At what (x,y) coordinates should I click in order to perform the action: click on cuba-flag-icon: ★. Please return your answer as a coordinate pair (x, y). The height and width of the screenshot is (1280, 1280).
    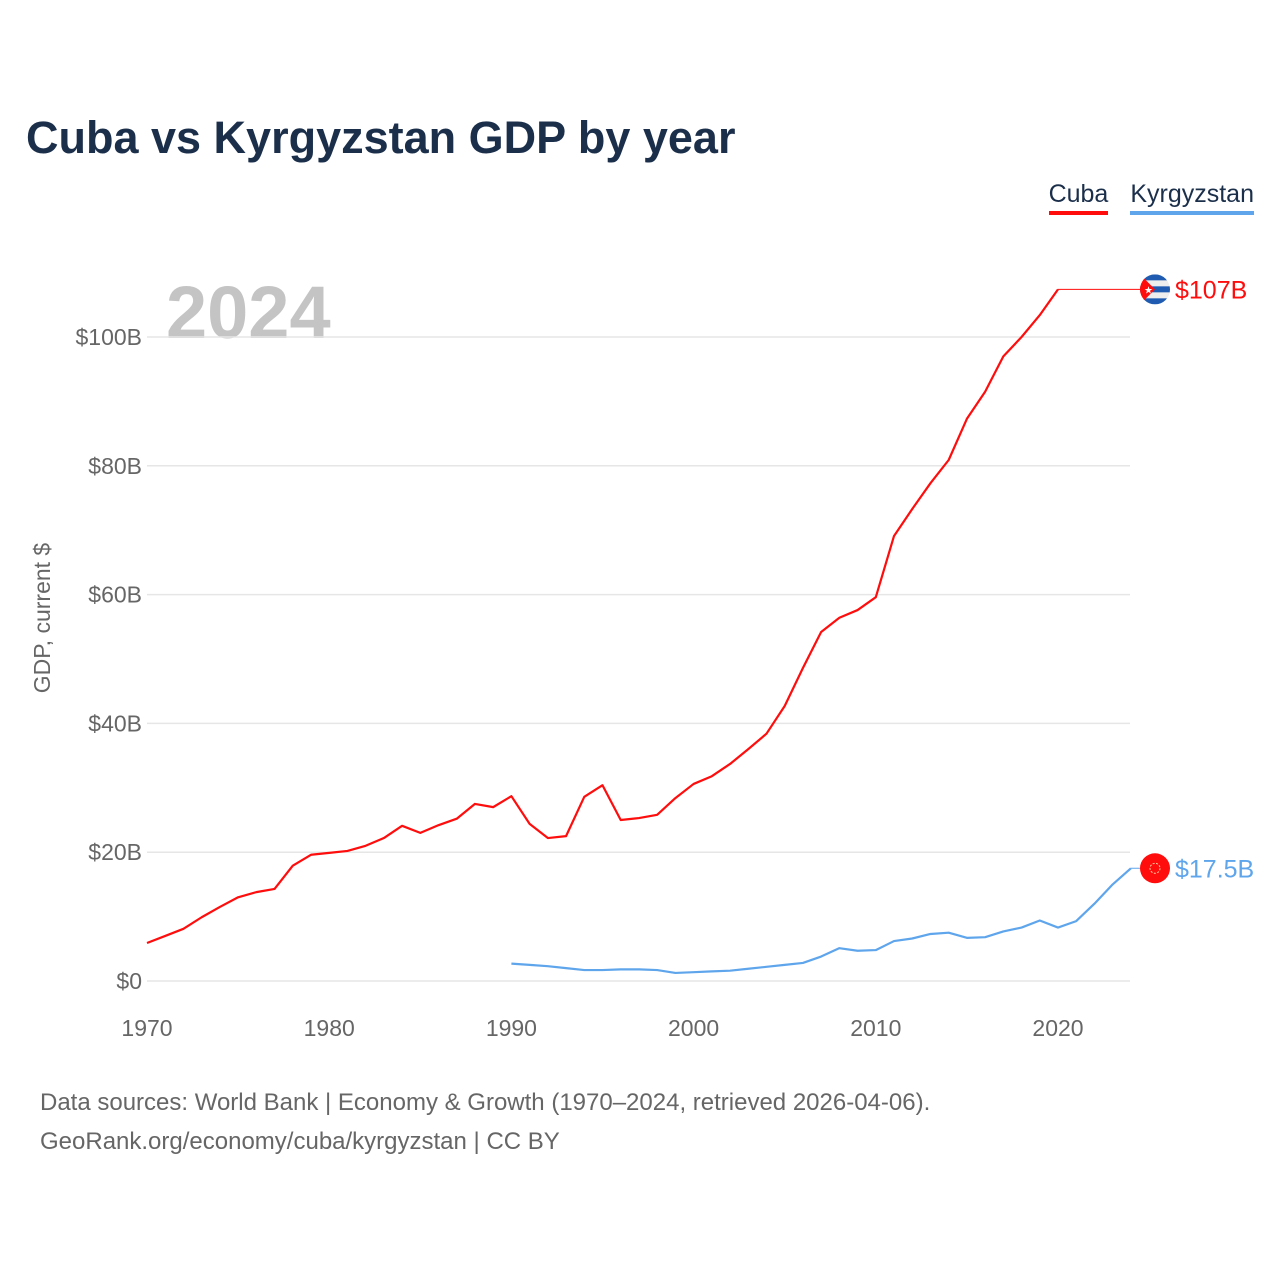
    Looking at the image, I should click on (1155, 289).